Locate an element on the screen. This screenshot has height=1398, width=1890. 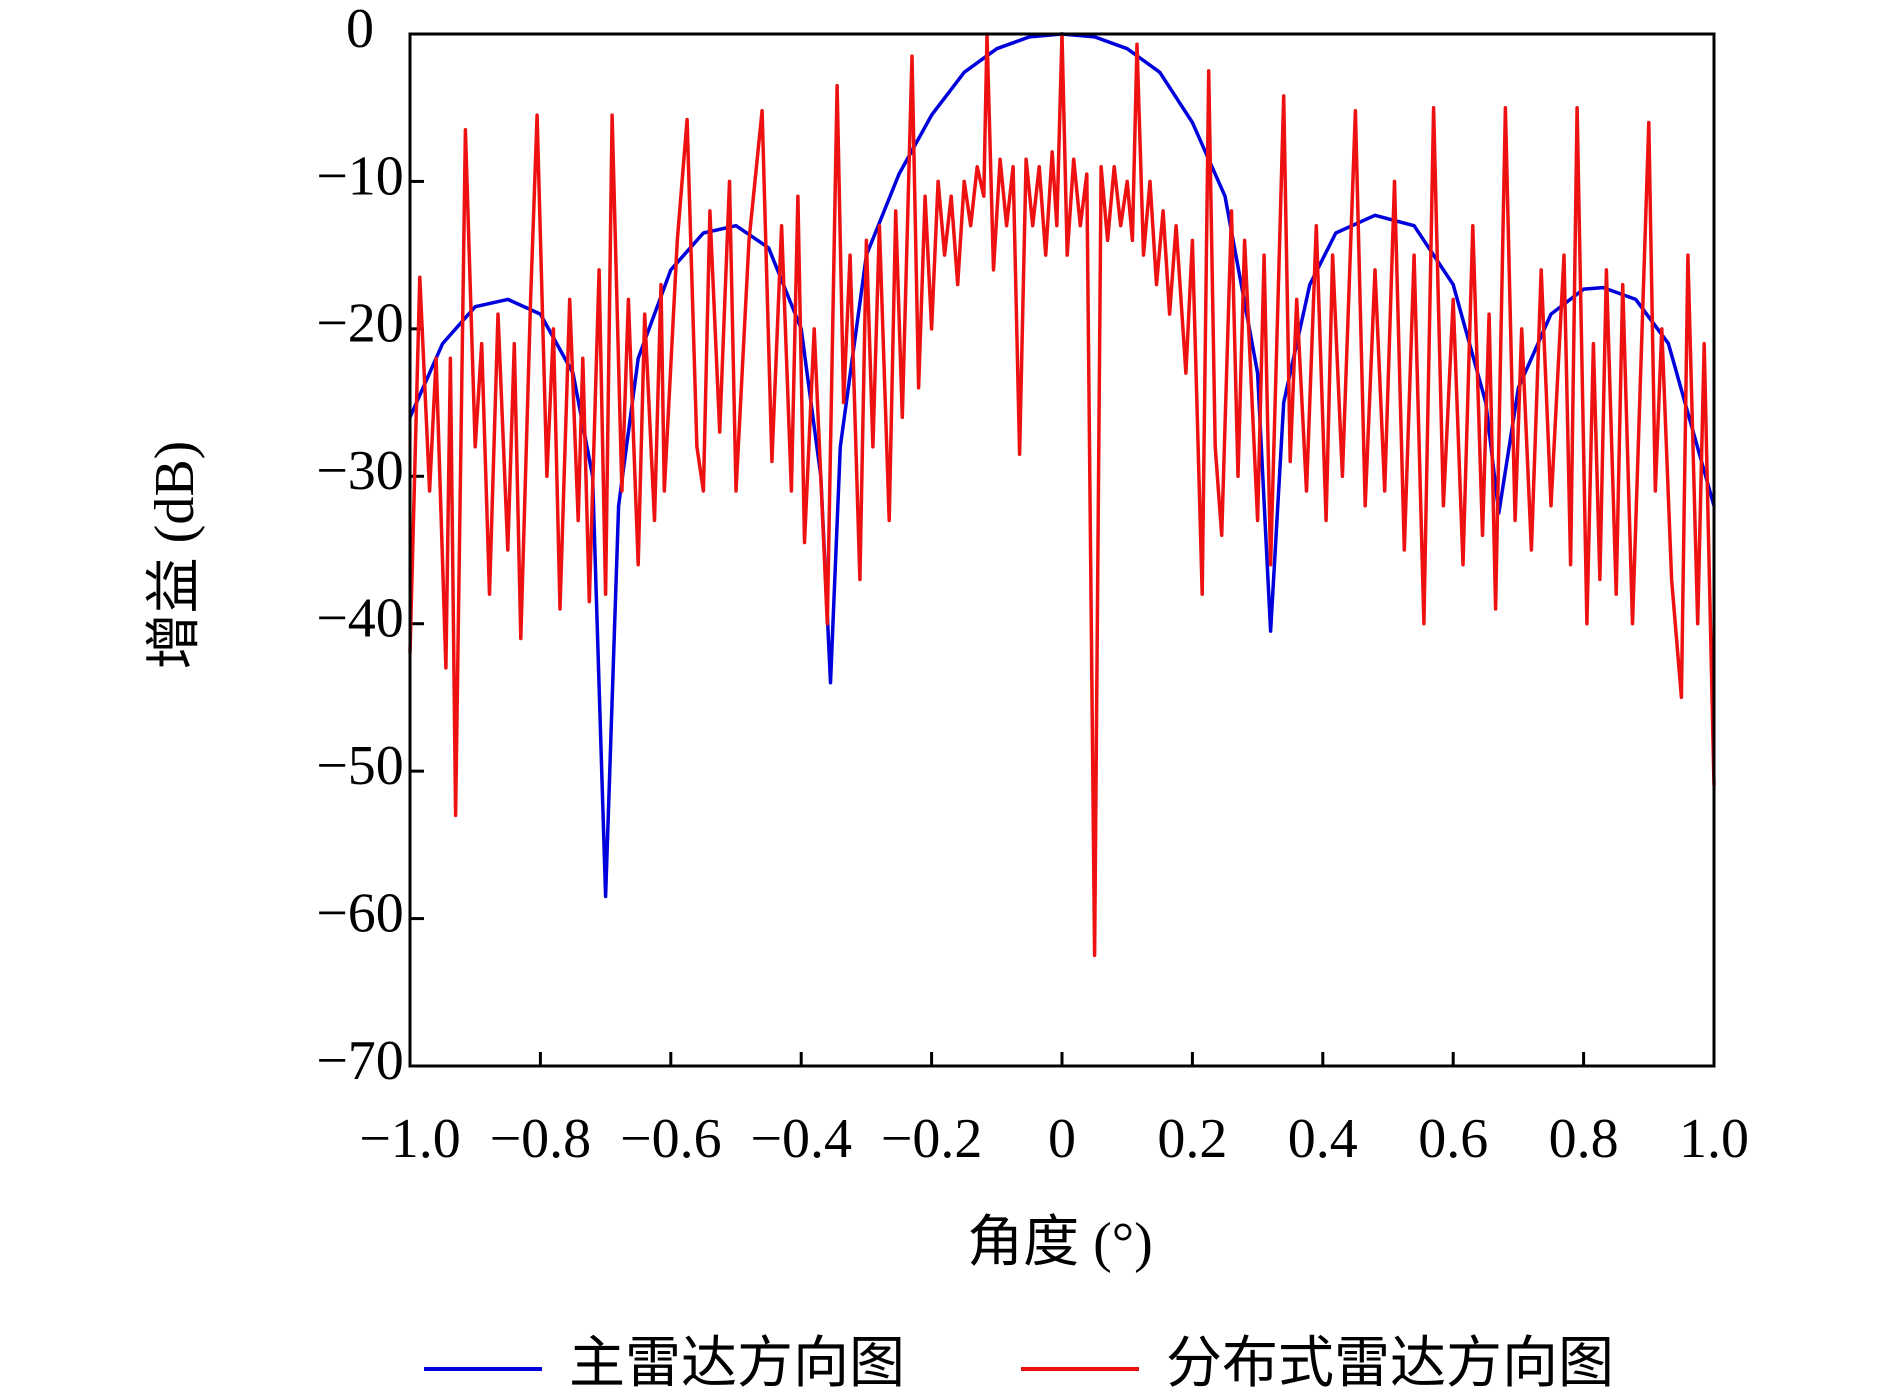
x-tick-label: −0.8 is located at coordinates (541, 1139).